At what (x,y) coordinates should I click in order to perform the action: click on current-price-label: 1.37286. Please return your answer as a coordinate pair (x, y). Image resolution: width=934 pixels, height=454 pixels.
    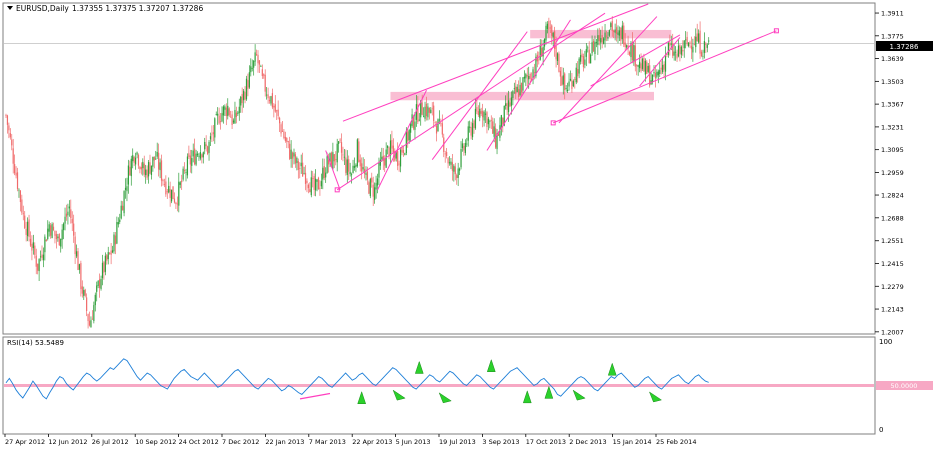
    Looking at the image, I should click on (904, 47).